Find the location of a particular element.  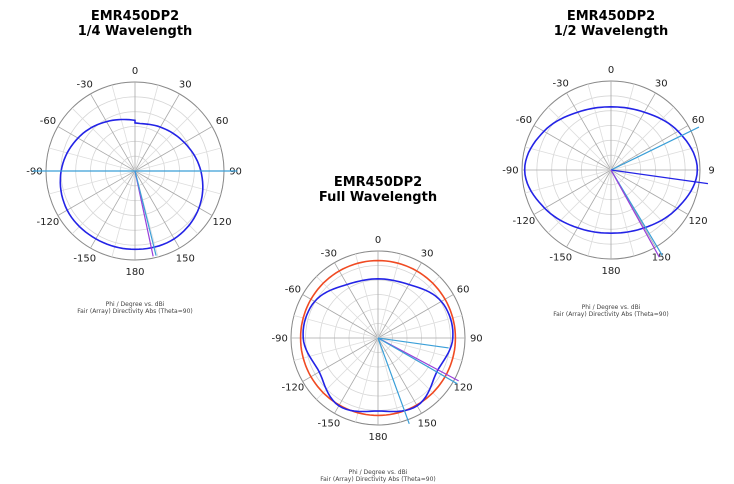

chart-subtitle: Full Wavelength is located at coordinates (378, 197).